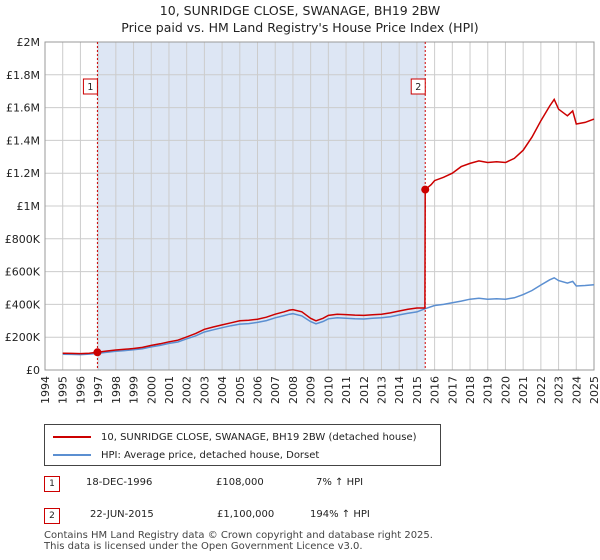 Image resolution: width=600 pixels, height=560 pixels. I want to click on x-tick-label: 2019, so click(488, 390).